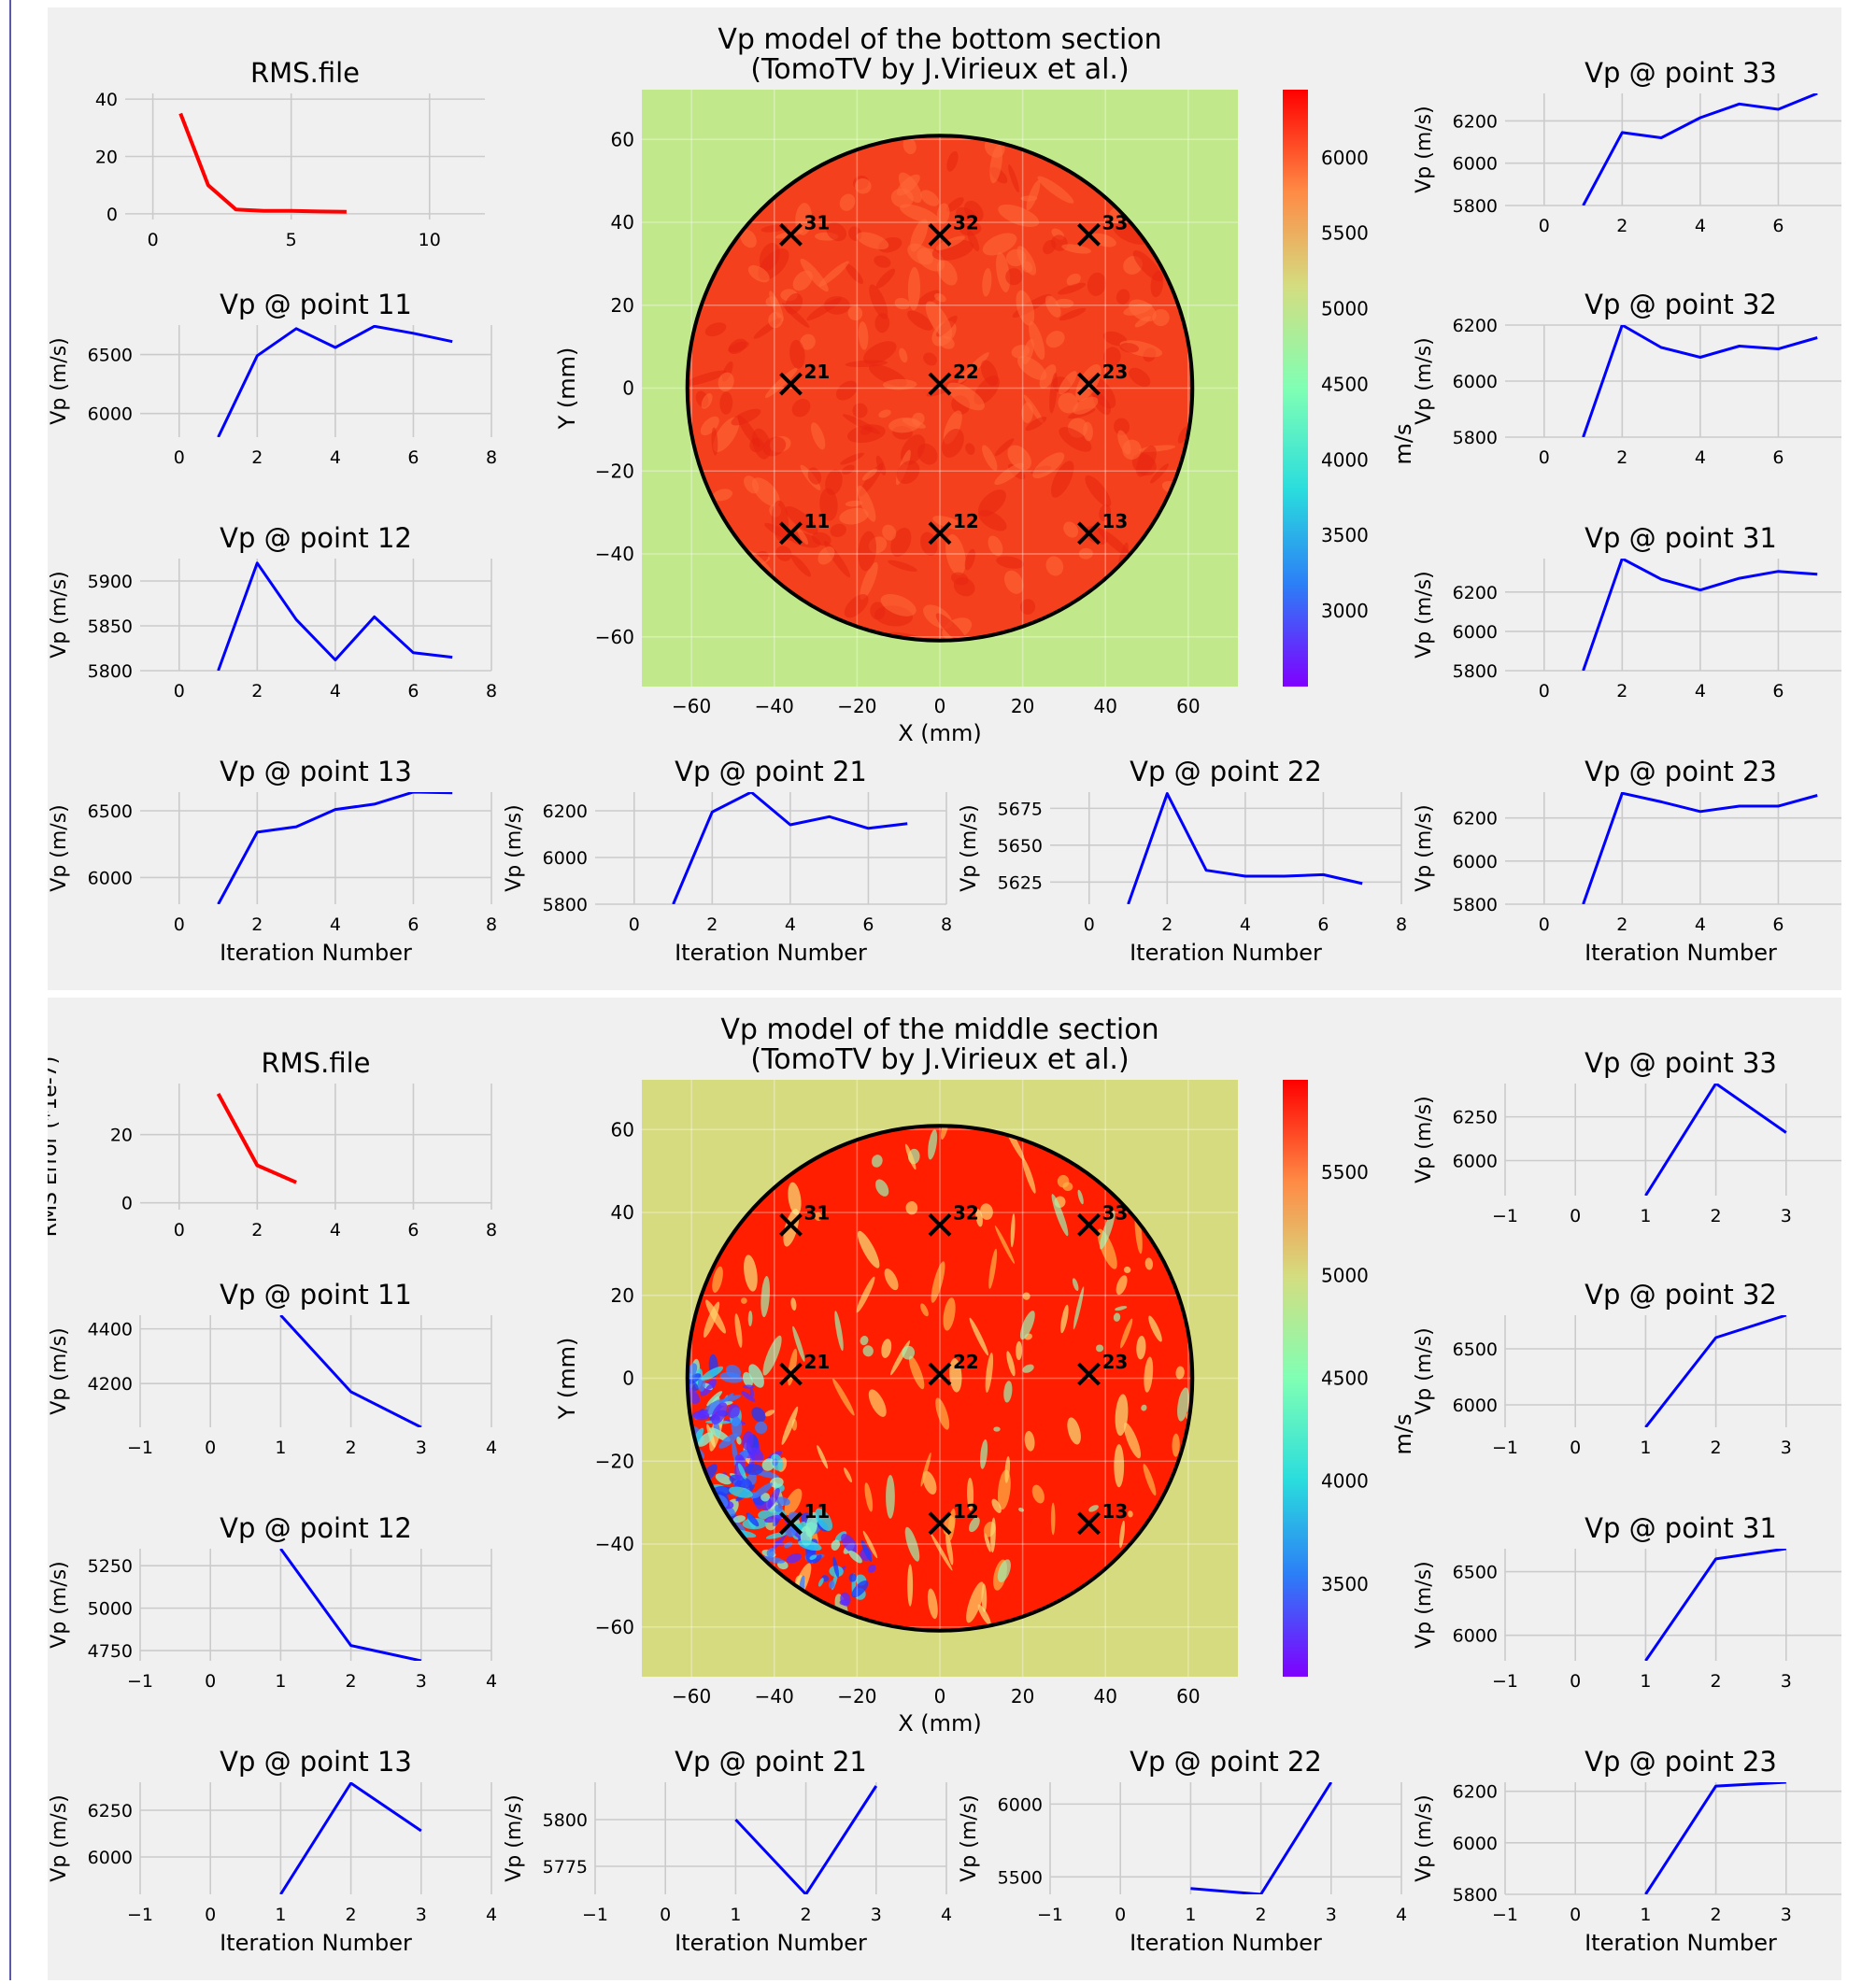  Describe the element at coordinates (622, 1129) in the screenshot. I see `map-y-tick-label: 60` at that location.